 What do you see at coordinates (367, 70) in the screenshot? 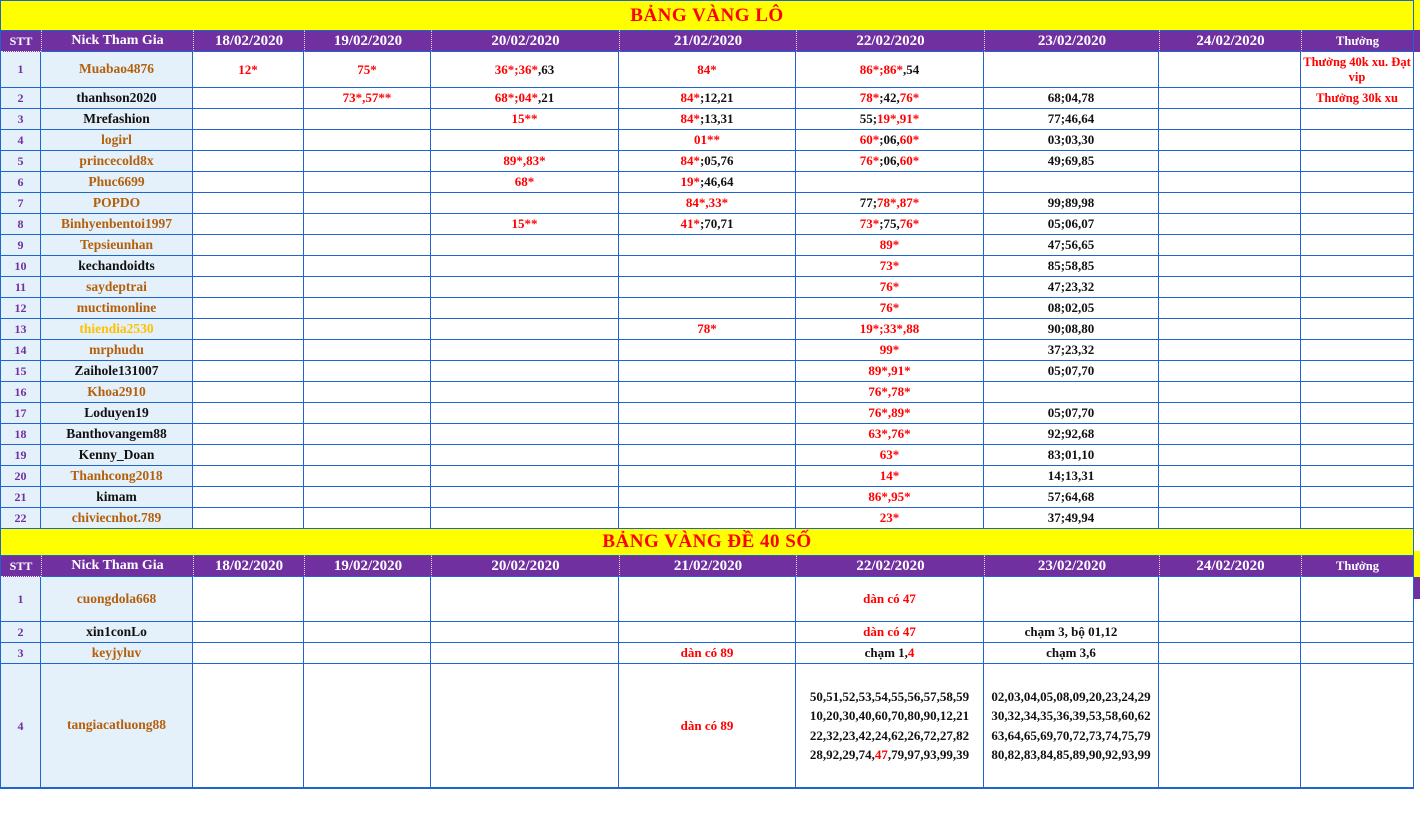
I see `cell-d19: 75*` at bounding box center [367, 70].